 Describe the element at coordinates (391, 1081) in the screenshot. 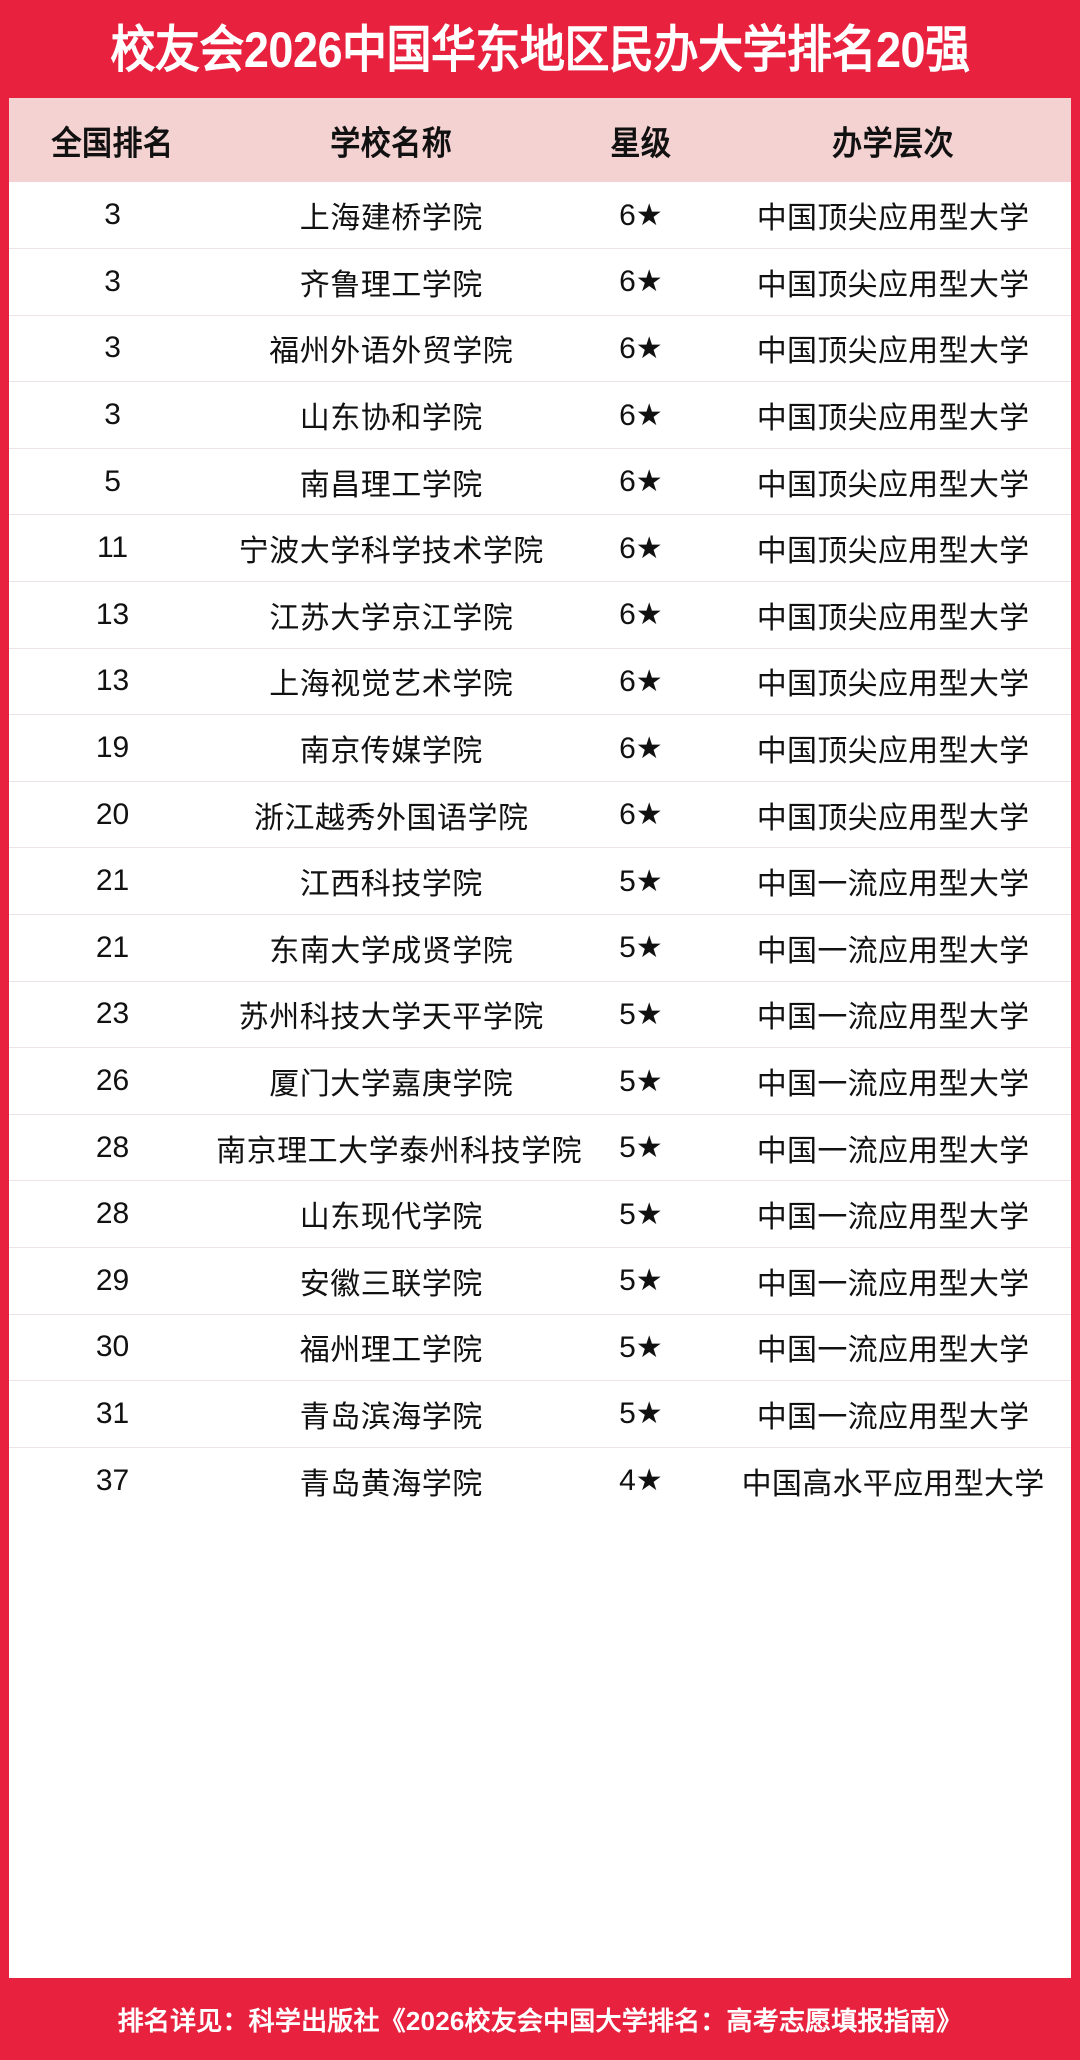

I see `table-cell-school-name: 厦门大学嘉庚学院` at that location.